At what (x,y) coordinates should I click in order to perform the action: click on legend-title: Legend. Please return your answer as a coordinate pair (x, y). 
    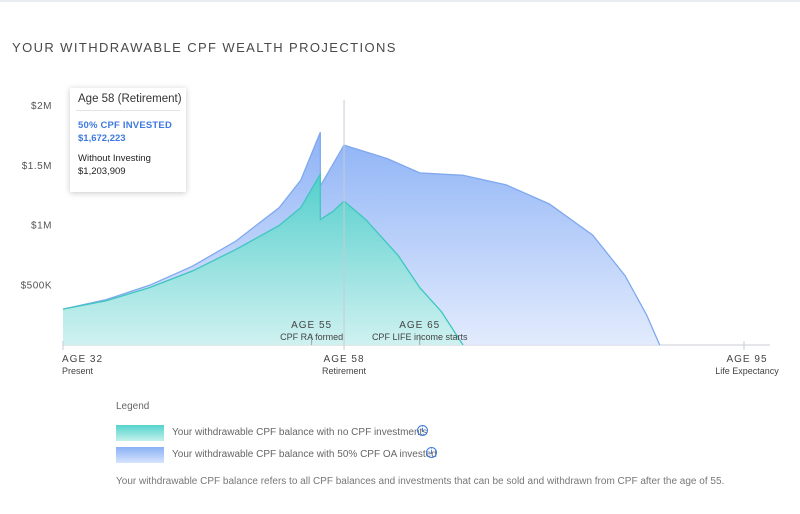
    Looking at the image, I should click on (133, 406).